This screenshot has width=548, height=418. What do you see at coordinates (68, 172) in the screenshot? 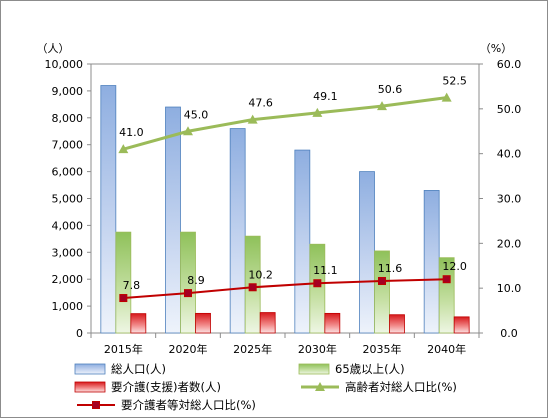
I see `y-left-tick-label: 6,000` at bounding box center [68, 172].